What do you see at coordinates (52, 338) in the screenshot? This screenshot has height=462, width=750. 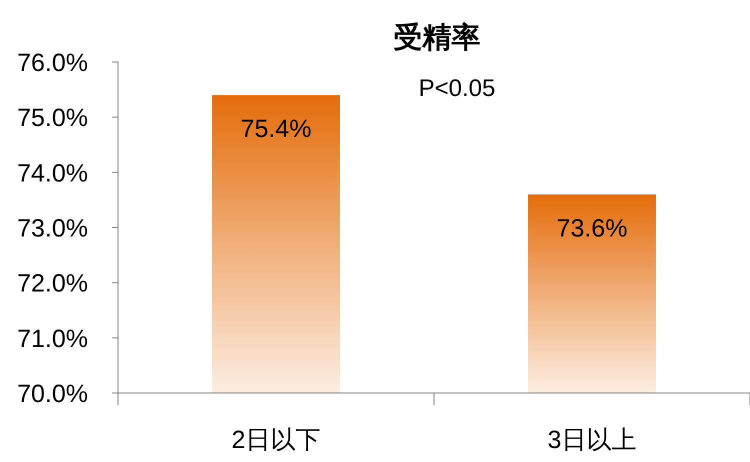 I see `y-tick-label: 71.0%` at bounding box center [52, 338].